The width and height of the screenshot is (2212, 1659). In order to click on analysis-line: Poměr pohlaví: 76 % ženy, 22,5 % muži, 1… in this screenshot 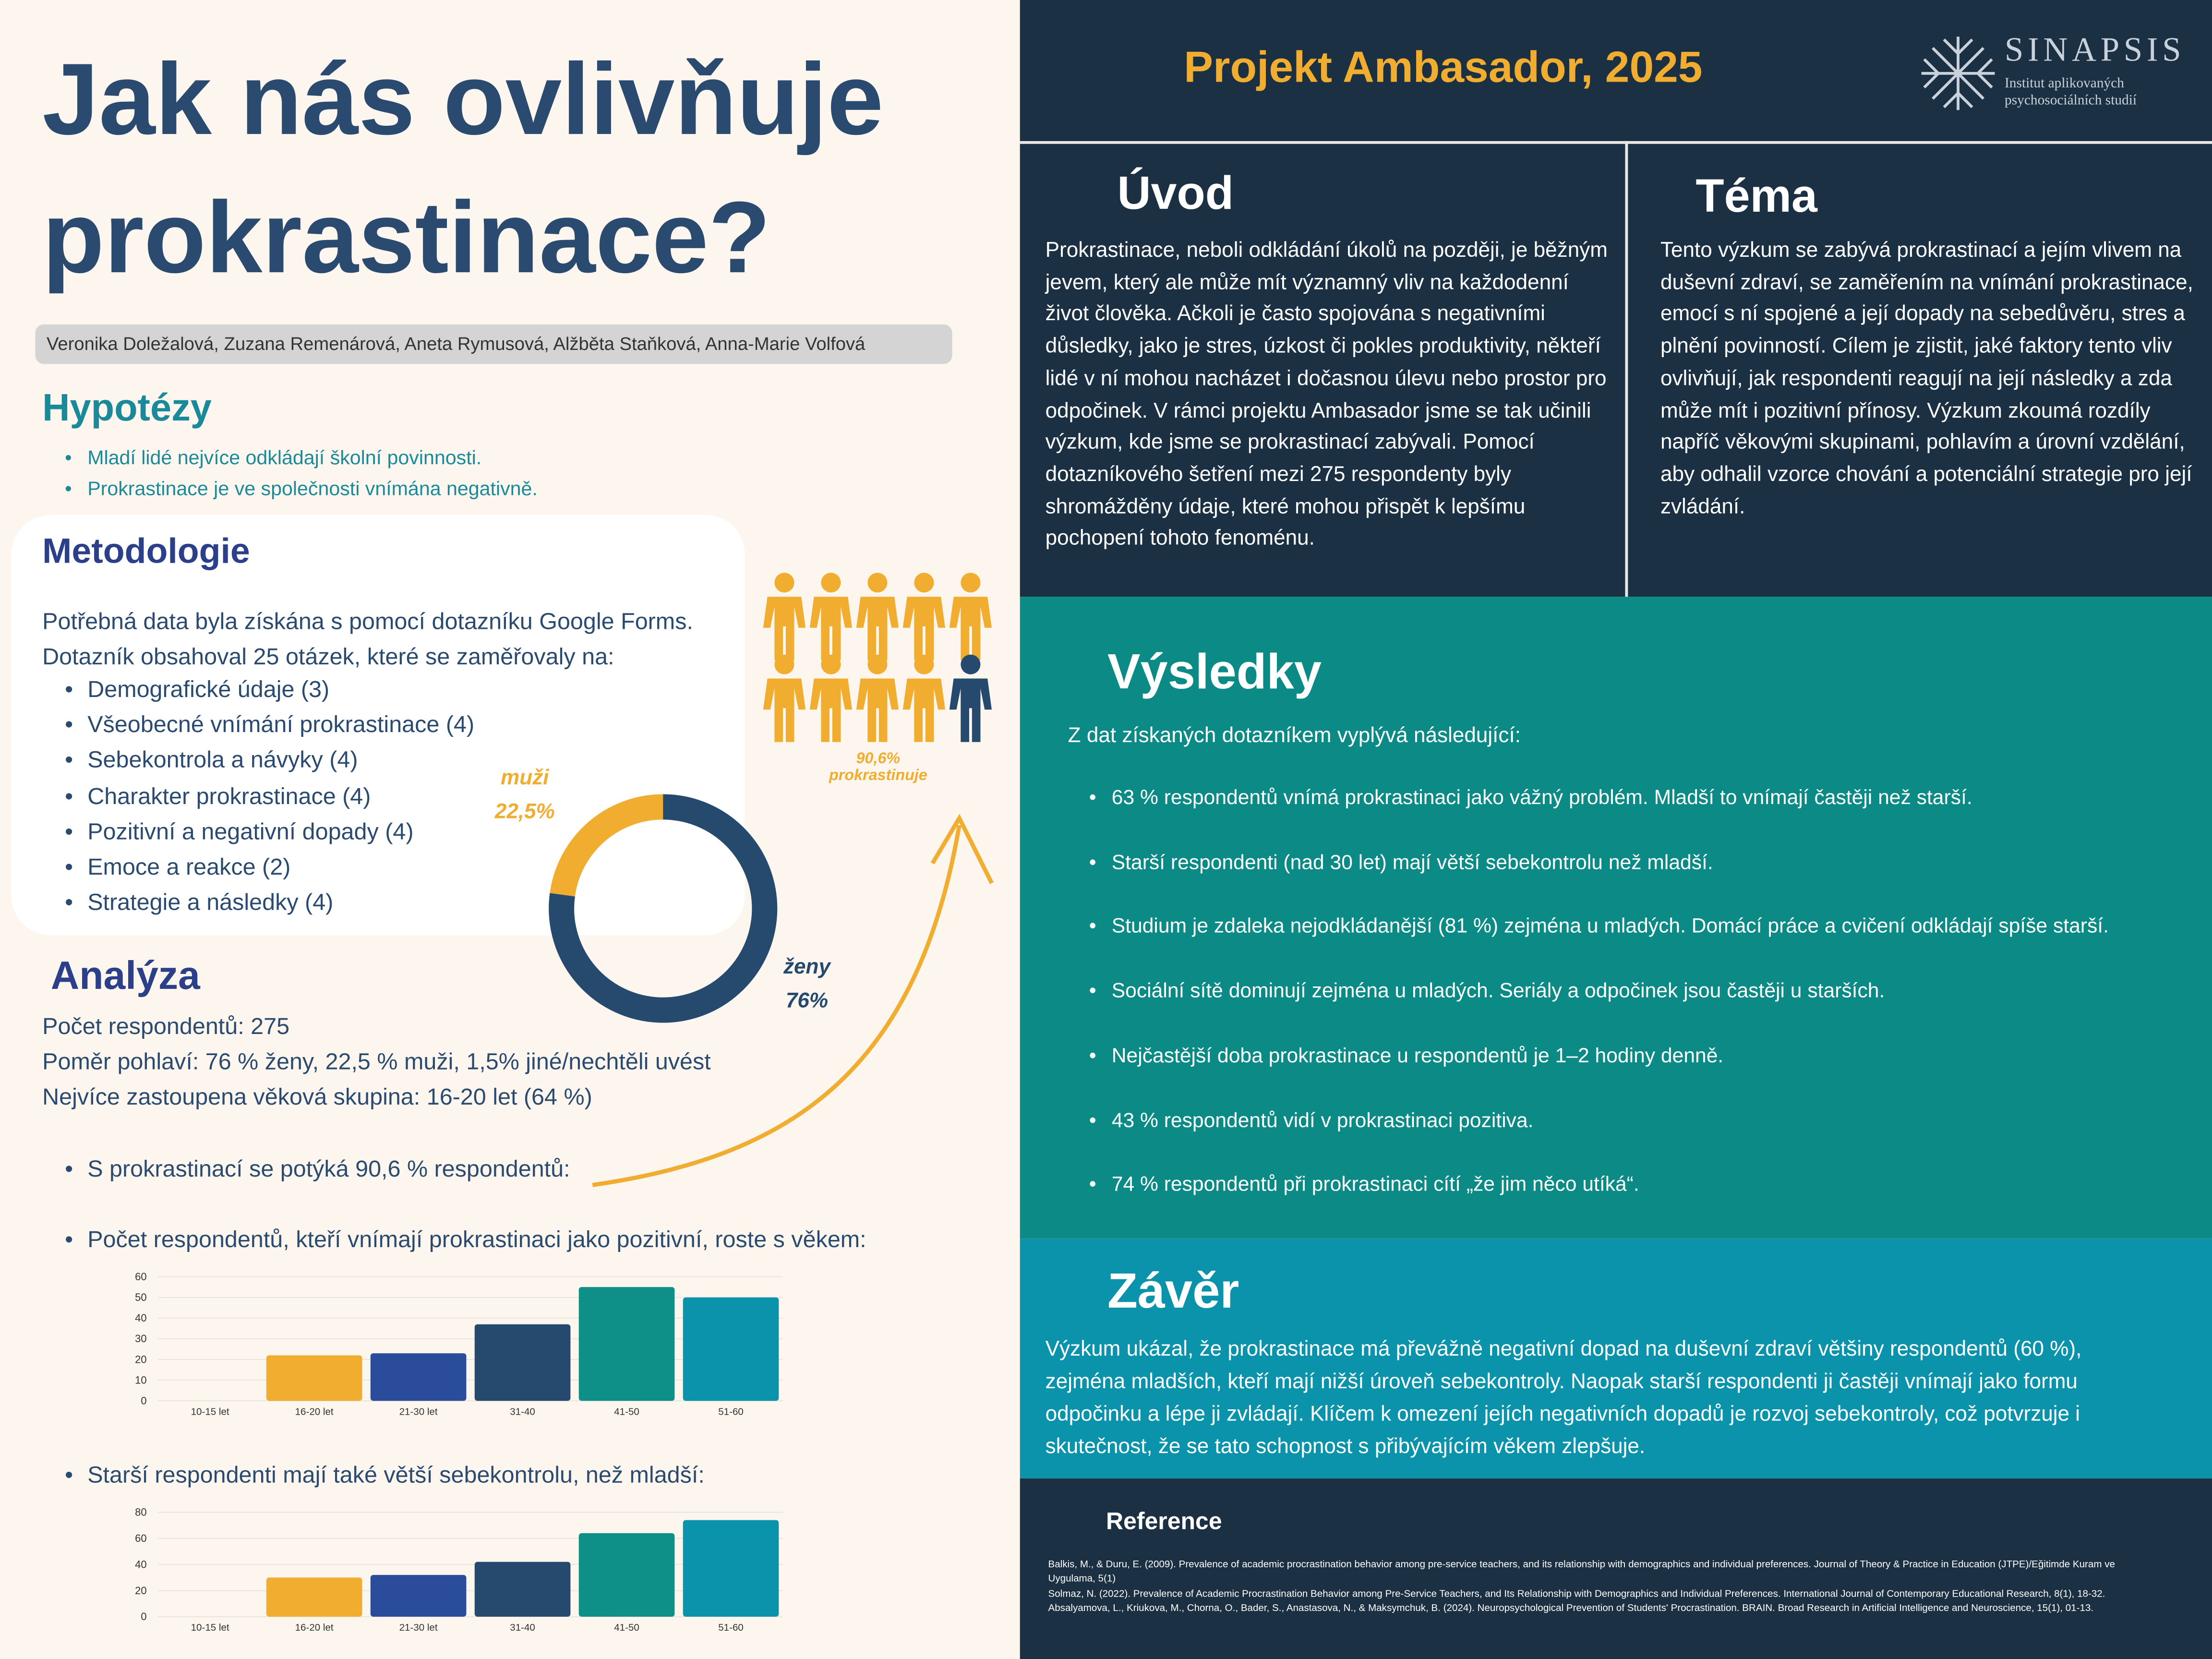, I will do `click(377, 1062)`.